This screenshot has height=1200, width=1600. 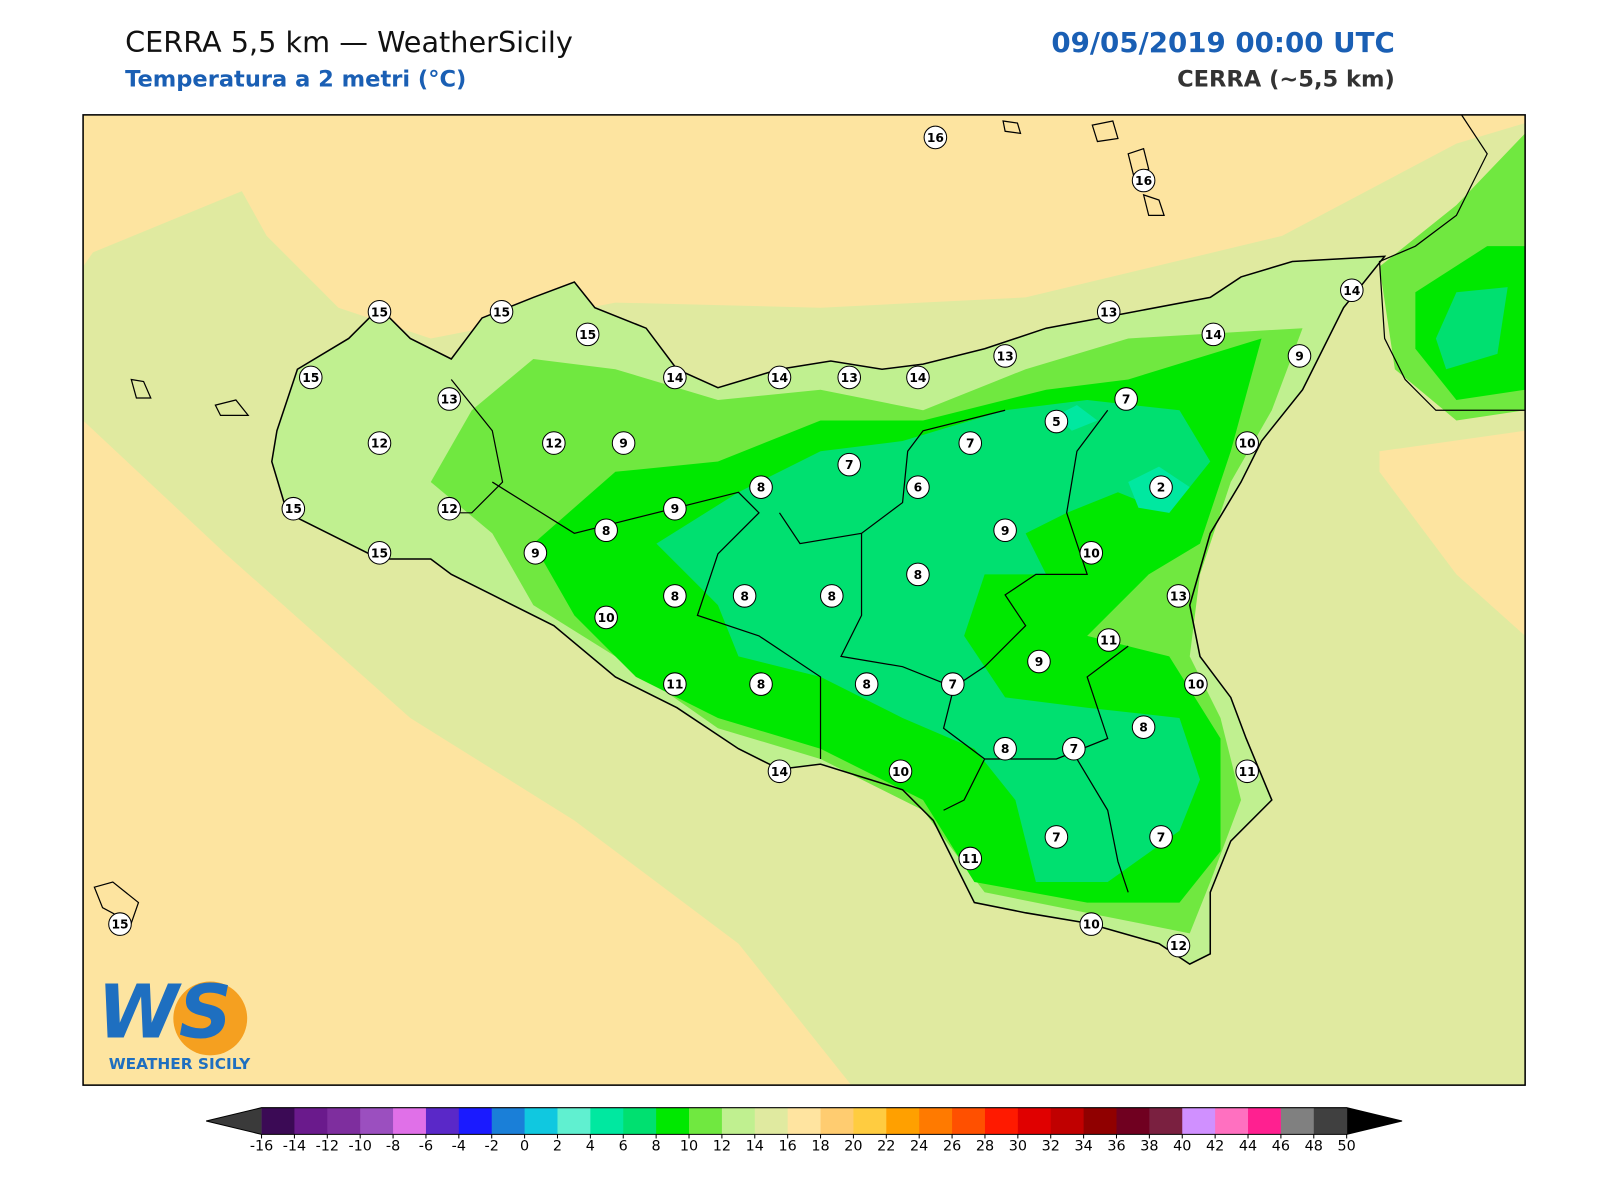 What do you see at coordinates (234, 1121) in the screenshot?
I see `colorbar-under` at bounding box center [234, 1121].